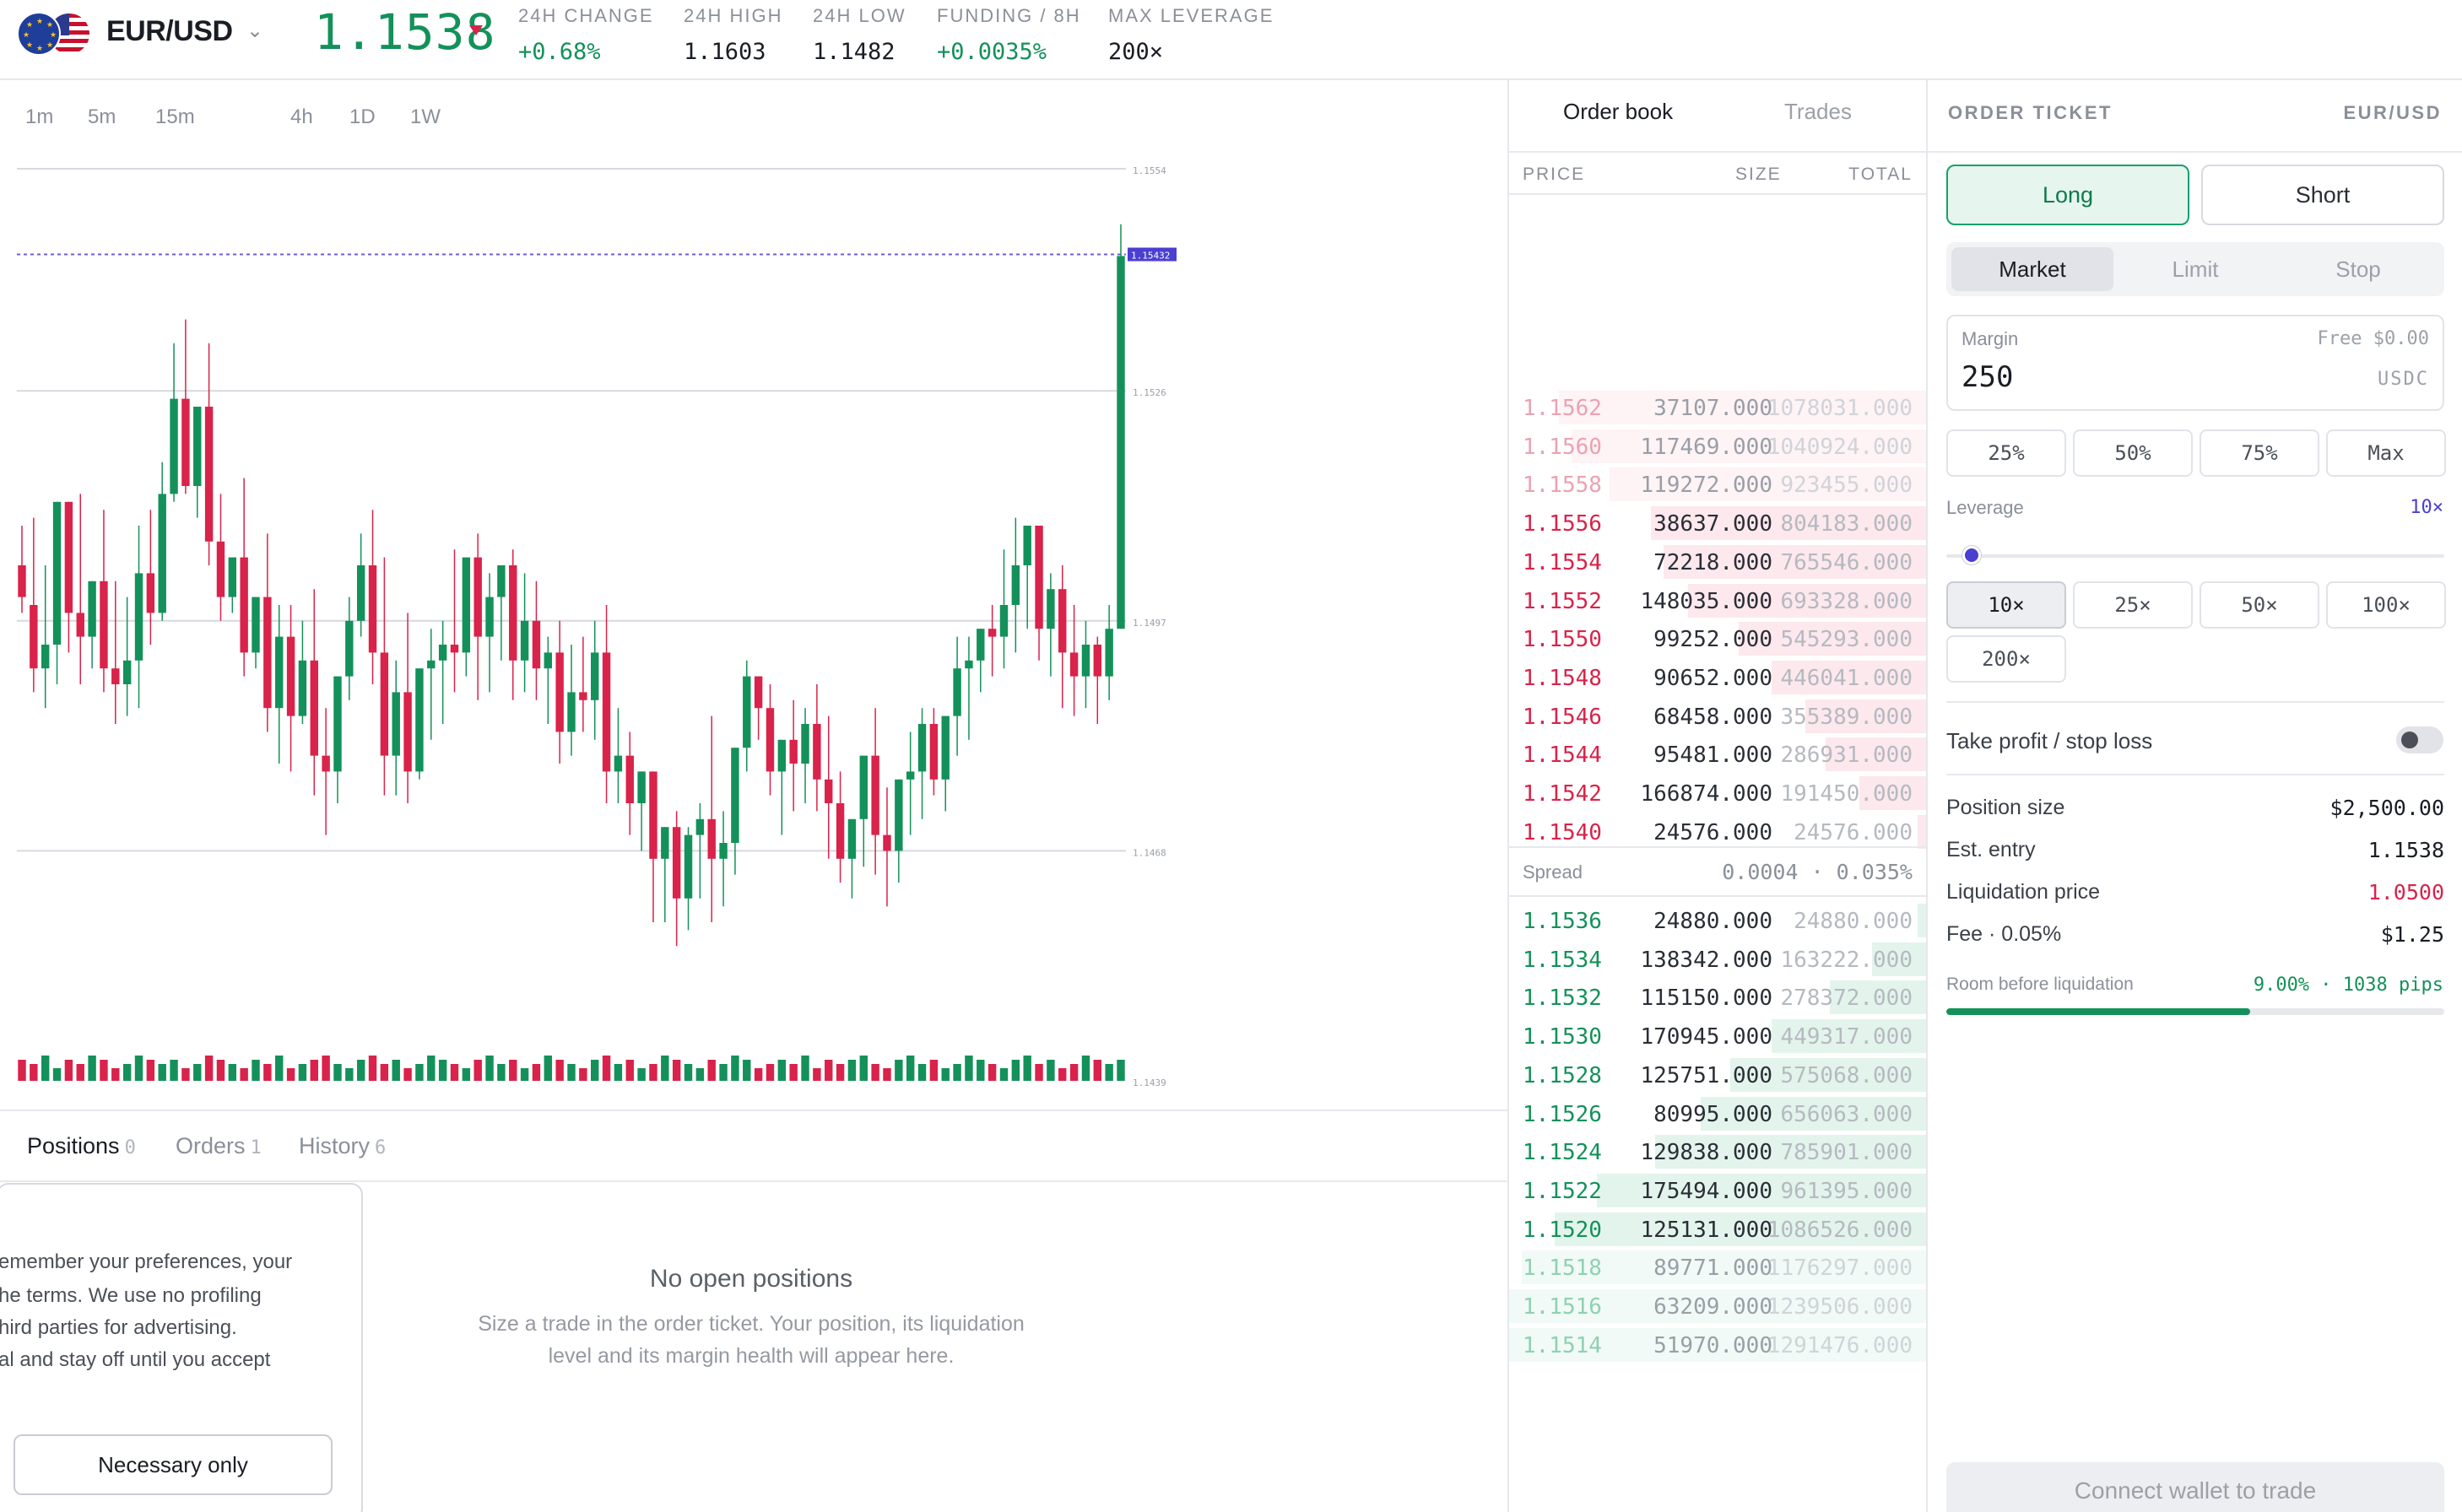  What do you see at coordinates (2195, 1487) in the screenshot?
I see `connect-wallet-button: Connect wallet to trade` at bounding box center [2195, 1487].